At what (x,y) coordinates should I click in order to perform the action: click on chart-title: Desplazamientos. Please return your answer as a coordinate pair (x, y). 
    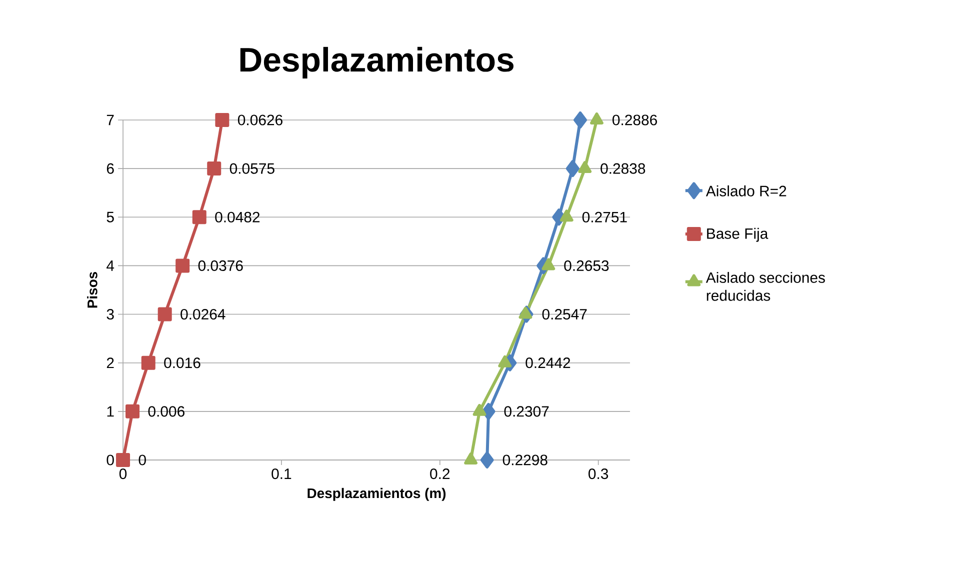
    Looking at the image, I should click on (377, 62).